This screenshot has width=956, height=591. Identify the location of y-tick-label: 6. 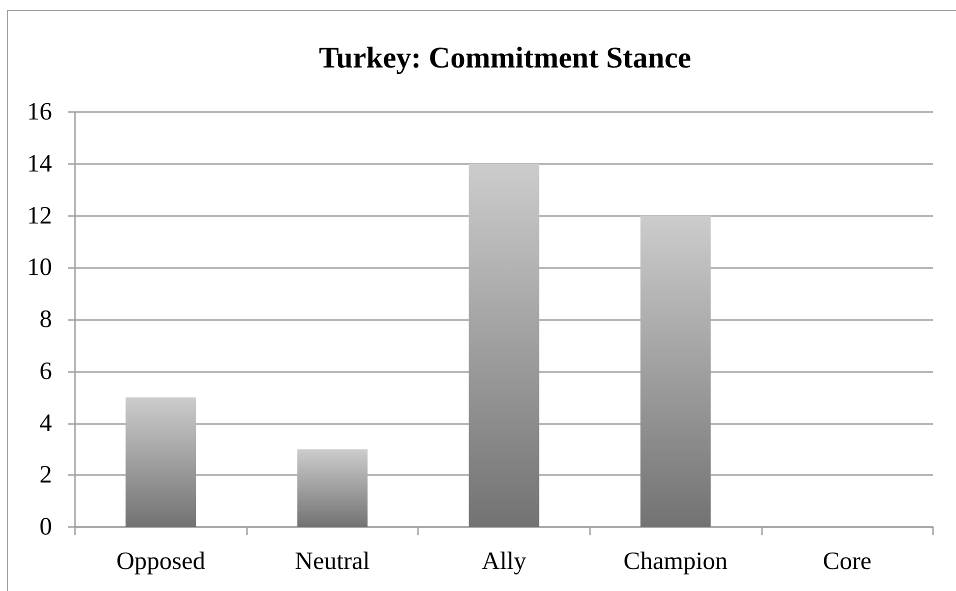
(46, 371).